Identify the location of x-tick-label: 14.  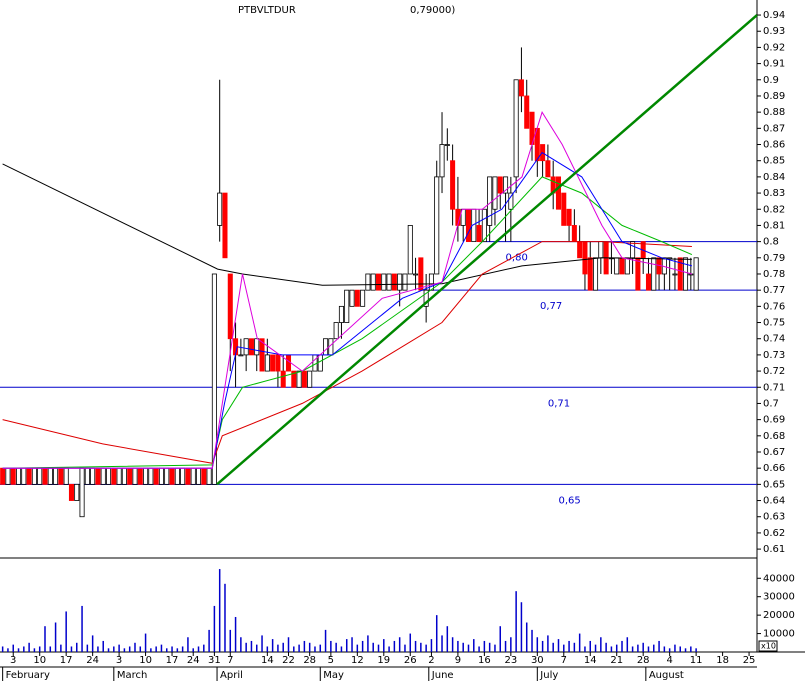
(267, 660).